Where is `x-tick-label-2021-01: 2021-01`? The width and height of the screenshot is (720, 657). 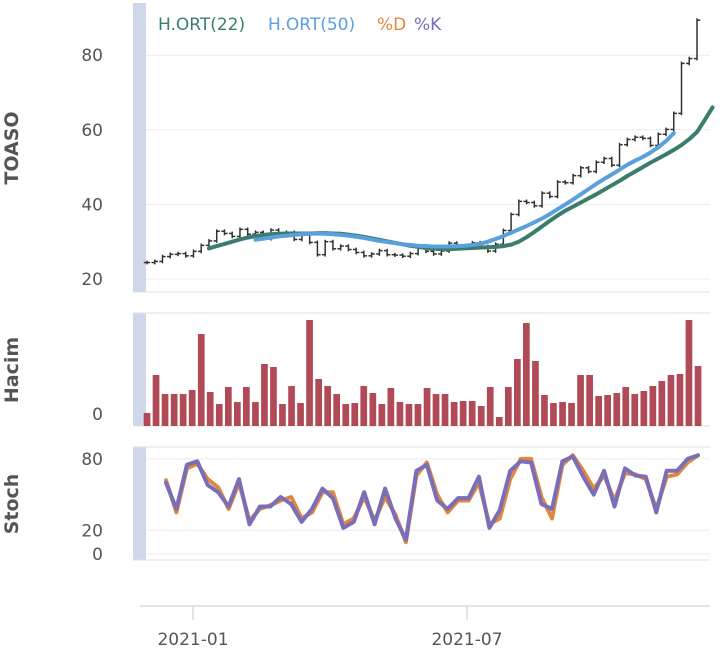 x-tick-label-2021-01: 2021-01 is located at coordinates (192, 640).